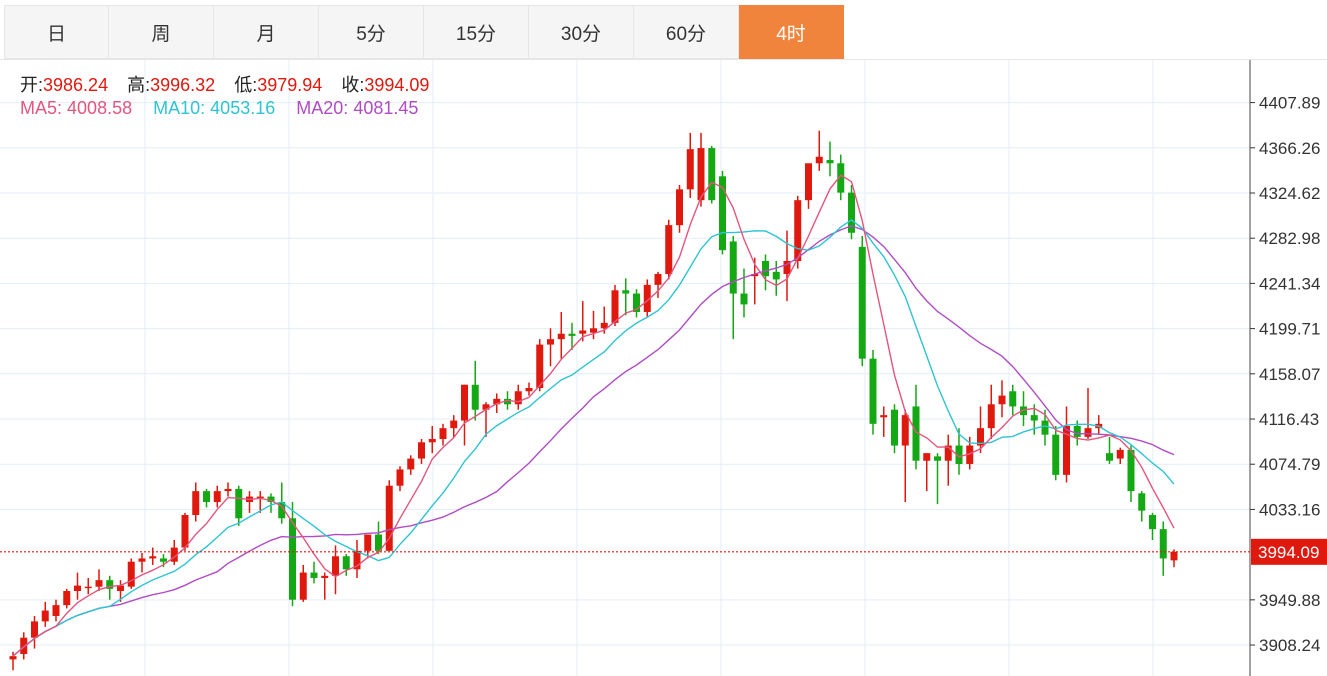  What do you see at coordinates (581, 32) in the screenshot?
I see `tab-30min: 30分` at bounding box center [581, 32].